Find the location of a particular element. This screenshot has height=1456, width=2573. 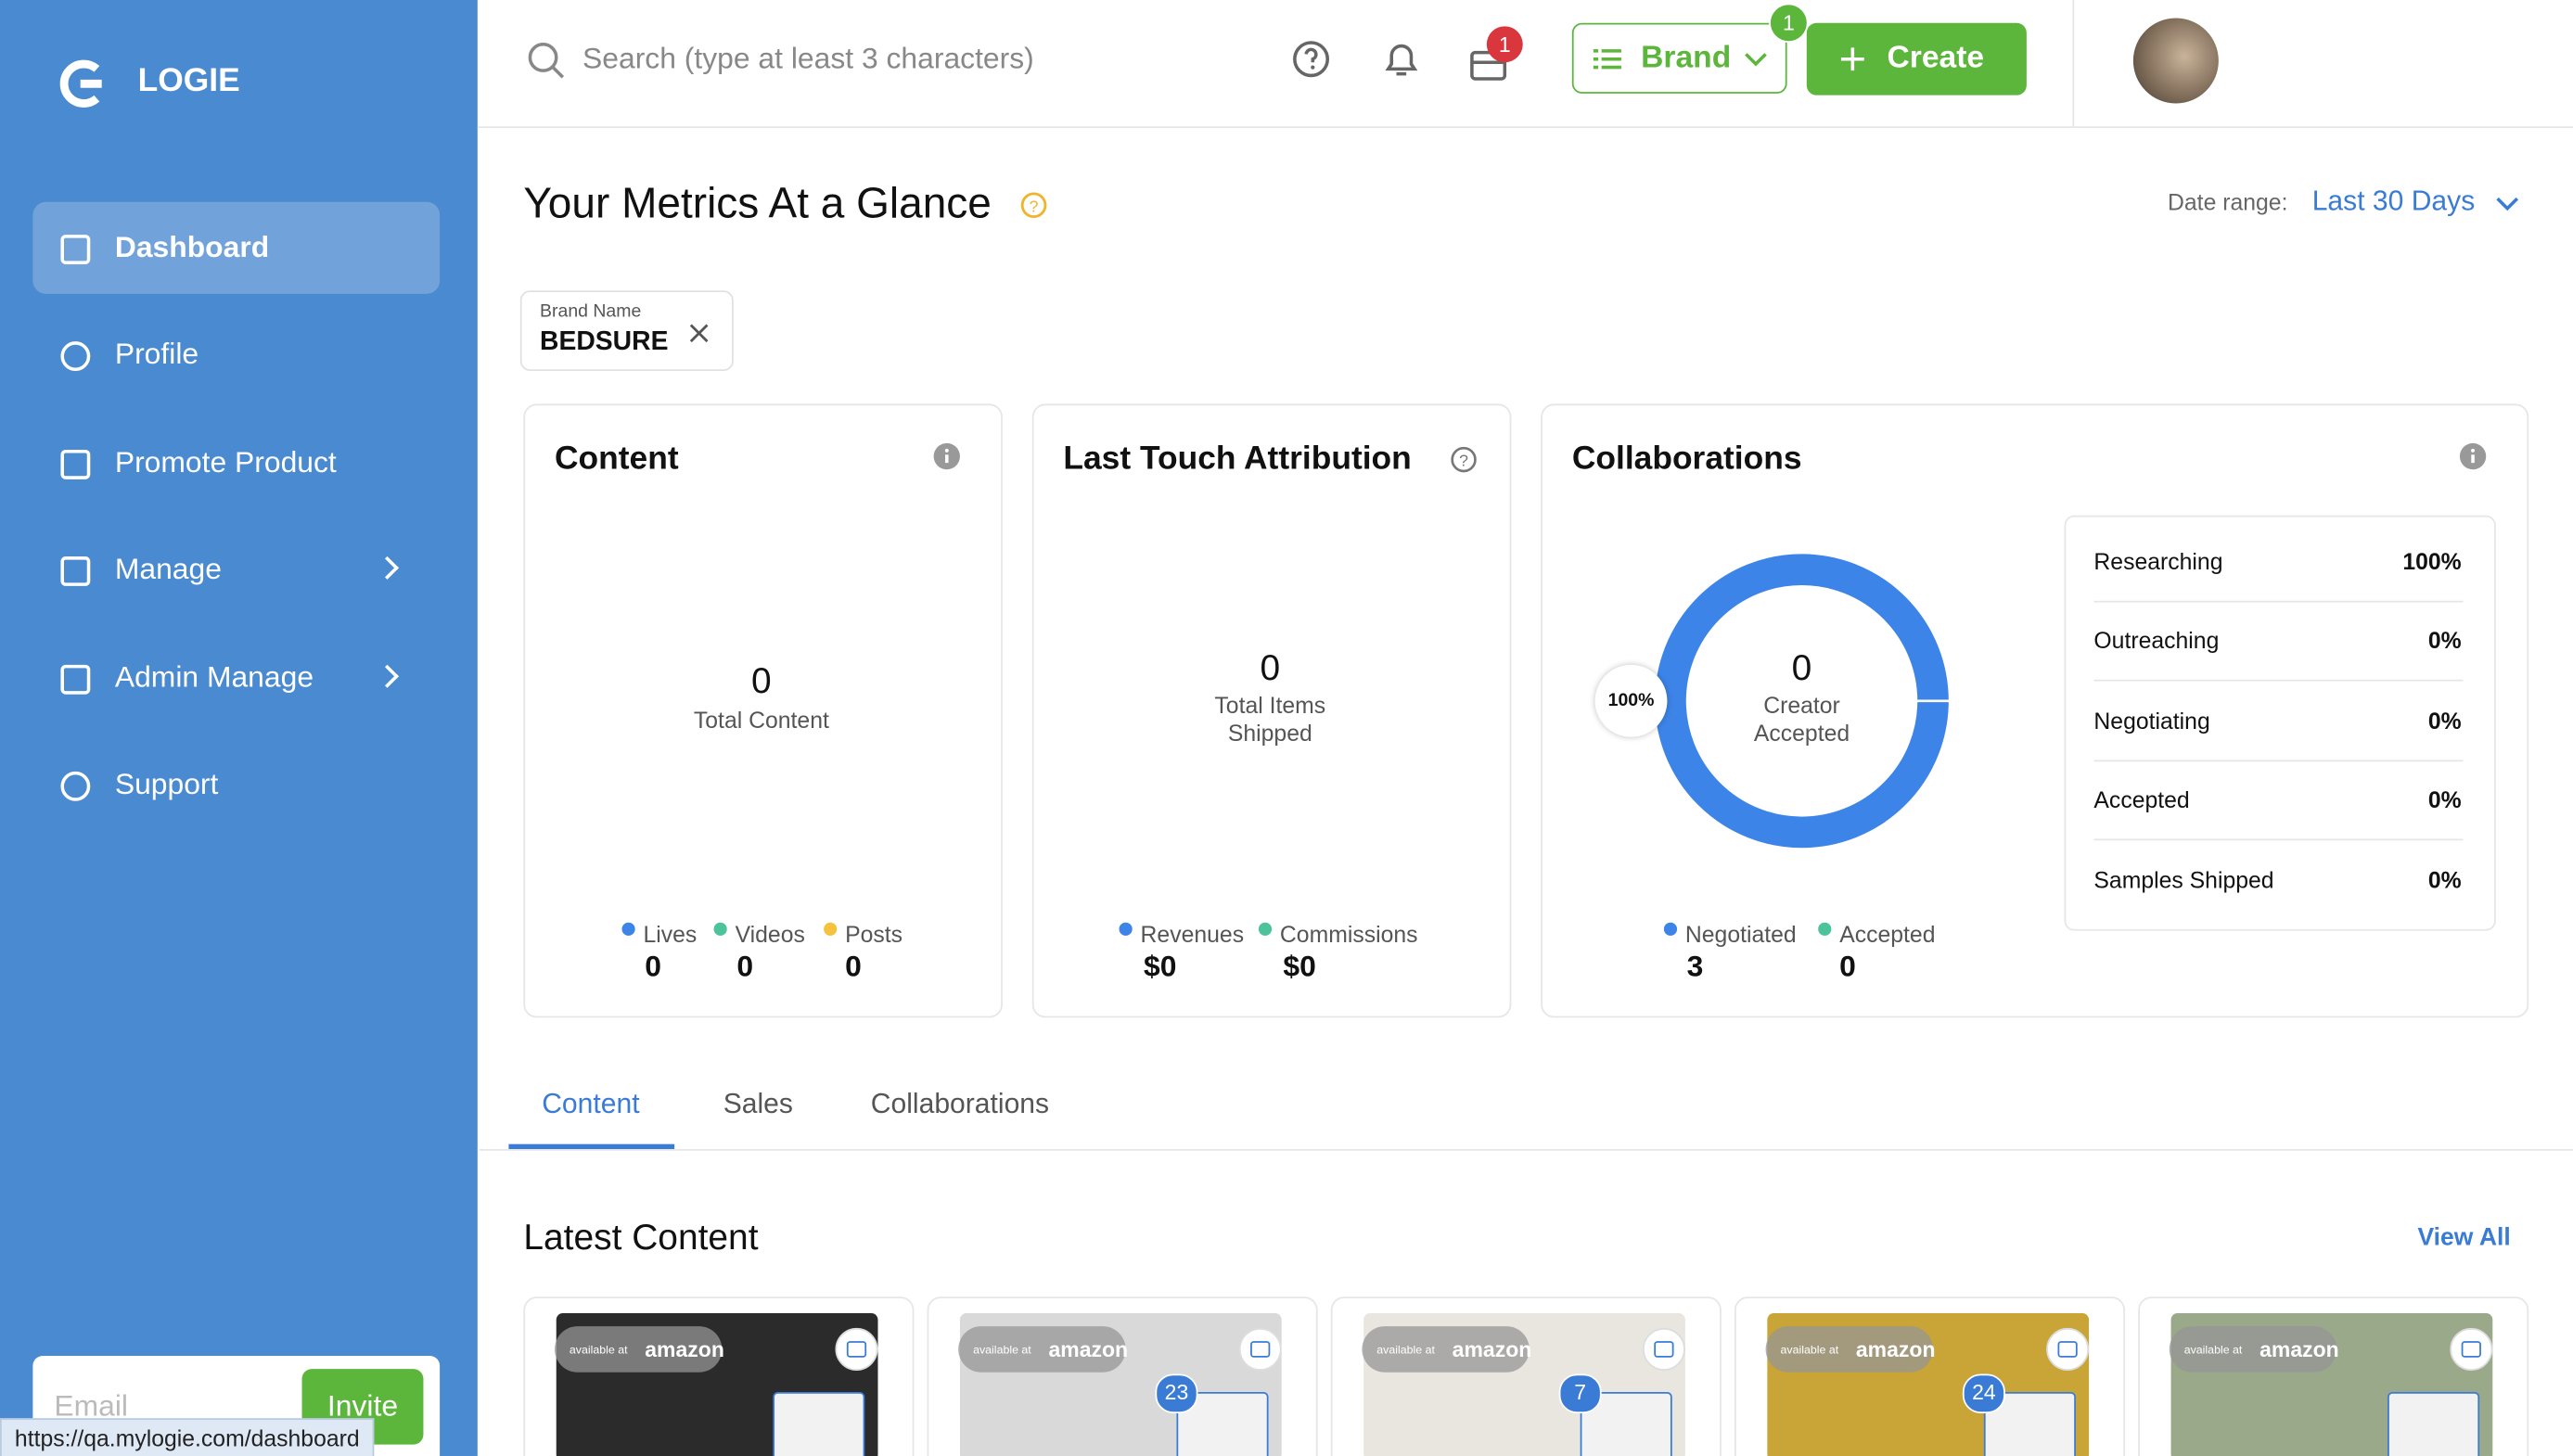

tab: Collaborations is located at coordinates (960, 1104).